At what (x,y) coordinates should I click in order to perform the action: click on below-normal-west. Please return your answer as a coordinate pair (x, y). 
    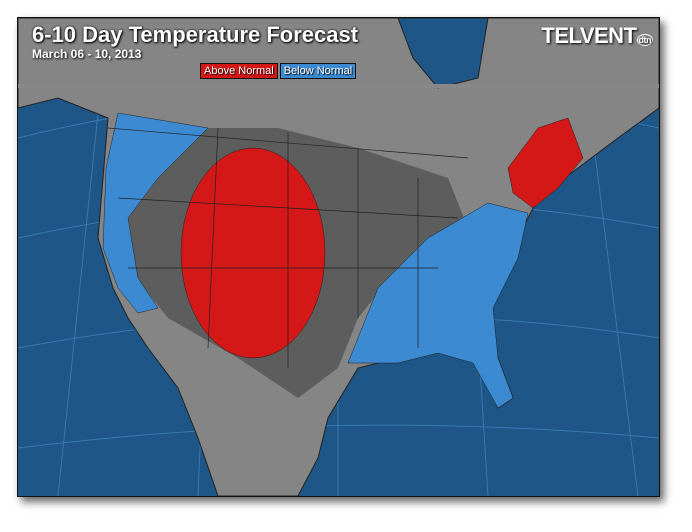
    Looking at the image, I should click on (155, 213).